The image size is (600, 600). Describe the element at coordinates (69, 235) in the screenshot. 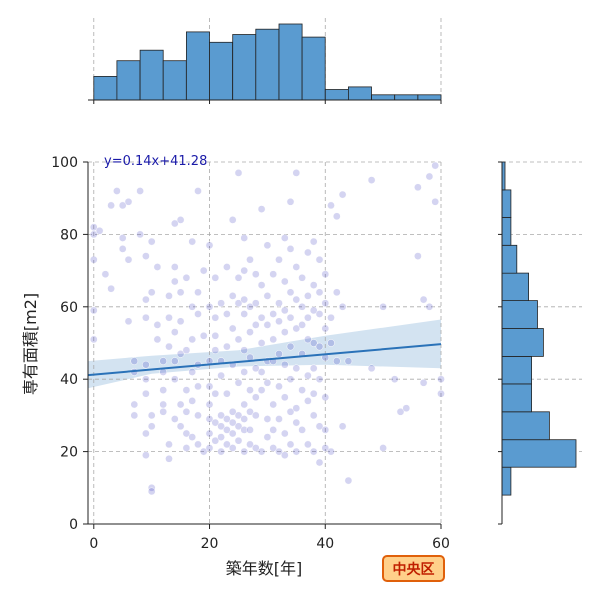

I see `y-tick-label: 80` at that location.